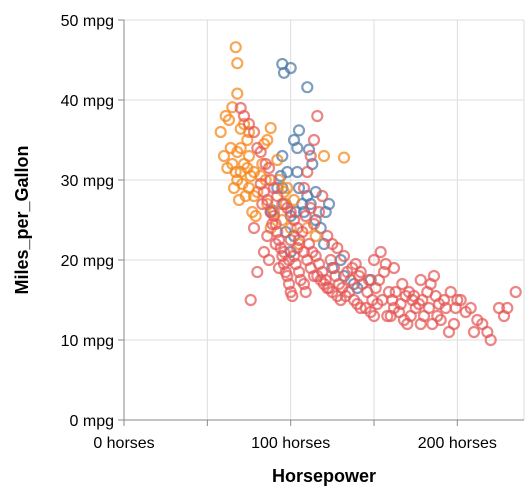 The width and height of the screenshot is (532, 494). What do you see at coordinates (87, 101) in the screenshot?
I see `y-tick-label: 40 mpg` at bounding box center [87, 101].